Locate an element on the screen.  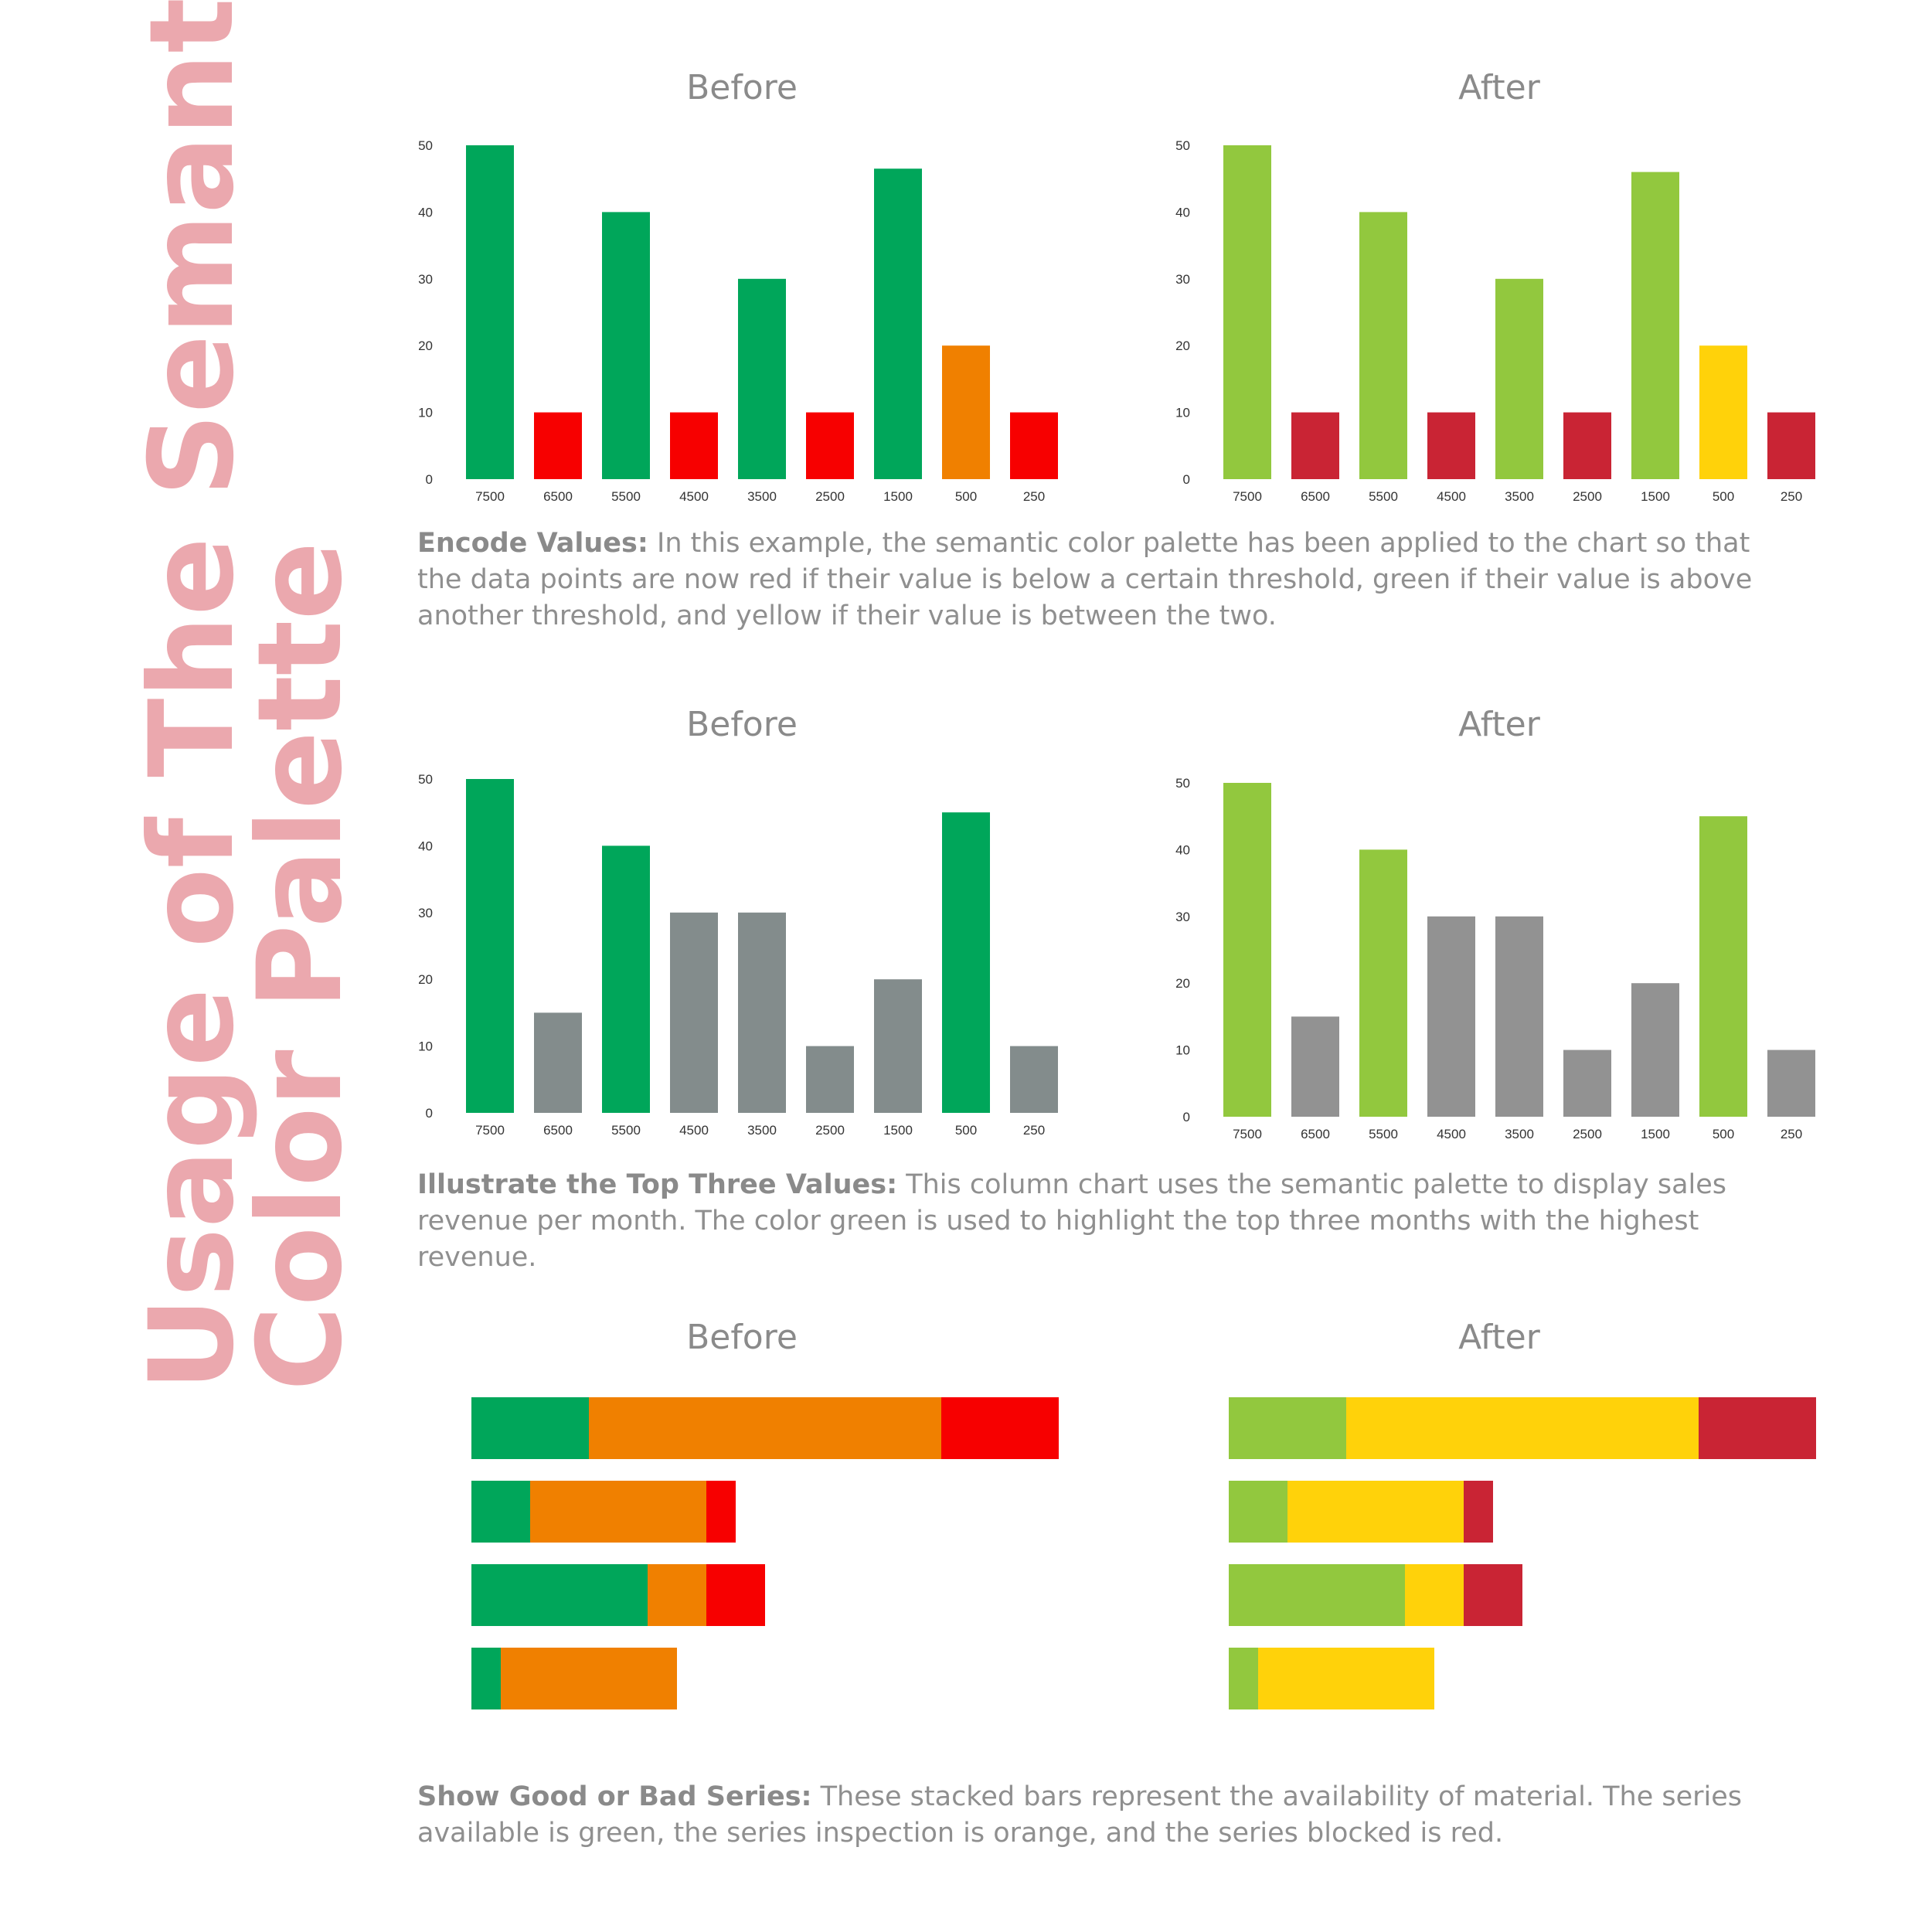
chart-good-bad-before: 020406080100 is located at coordinates (765, 1553).